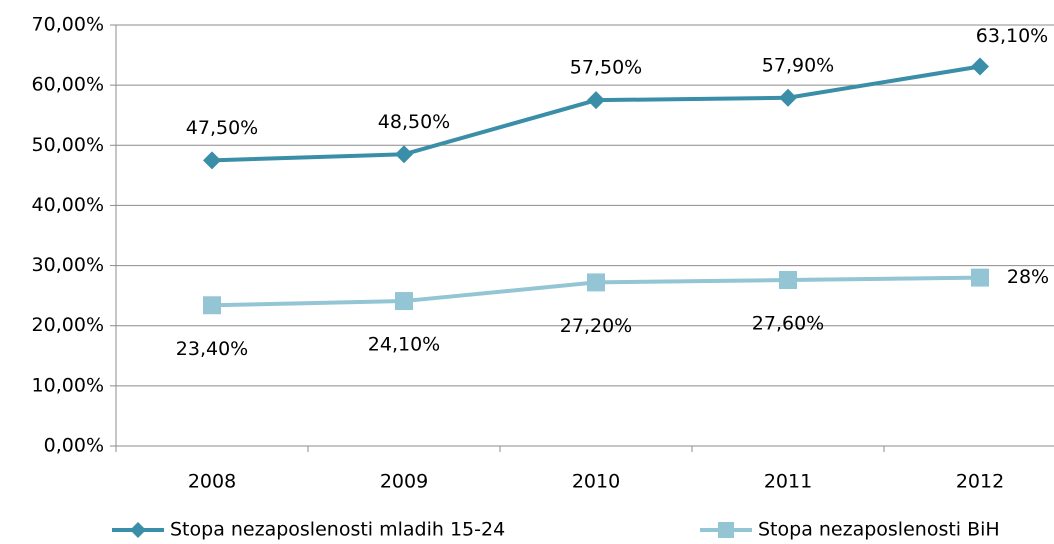 This screenshot has height=544, width=1054. What do you see at coordinates (68, 265) in the screenshot?
I see `y-tick-label: 30,00%` at bounding box center [68, 265].